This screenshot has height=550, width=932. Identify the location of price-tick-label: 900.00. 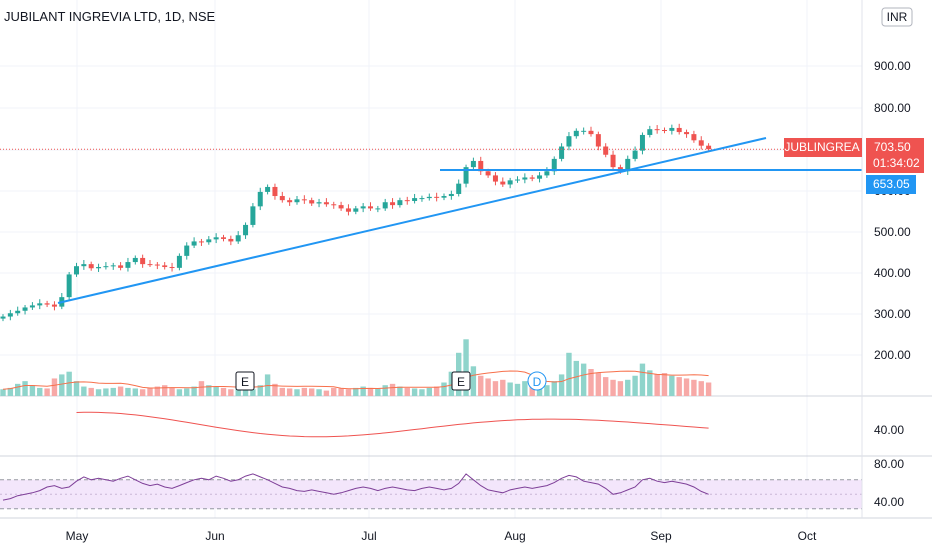
(892, 66).